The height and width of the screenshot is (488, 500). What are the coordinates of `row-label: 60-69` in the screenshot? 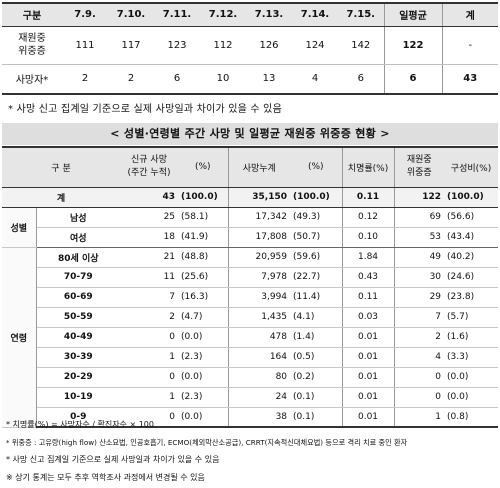 It's located at (78, 297).